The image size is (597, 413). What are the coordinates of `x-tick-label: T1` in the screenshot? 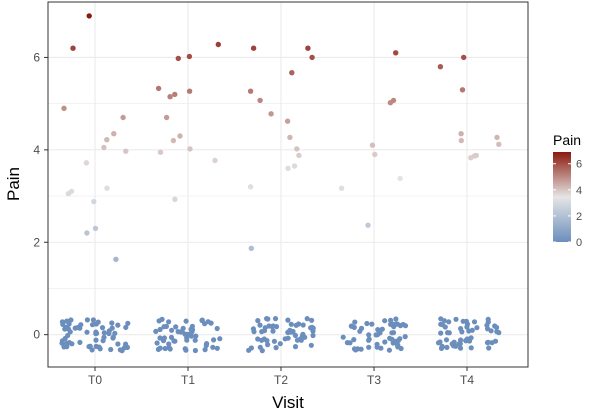 It's located at (188, 380).